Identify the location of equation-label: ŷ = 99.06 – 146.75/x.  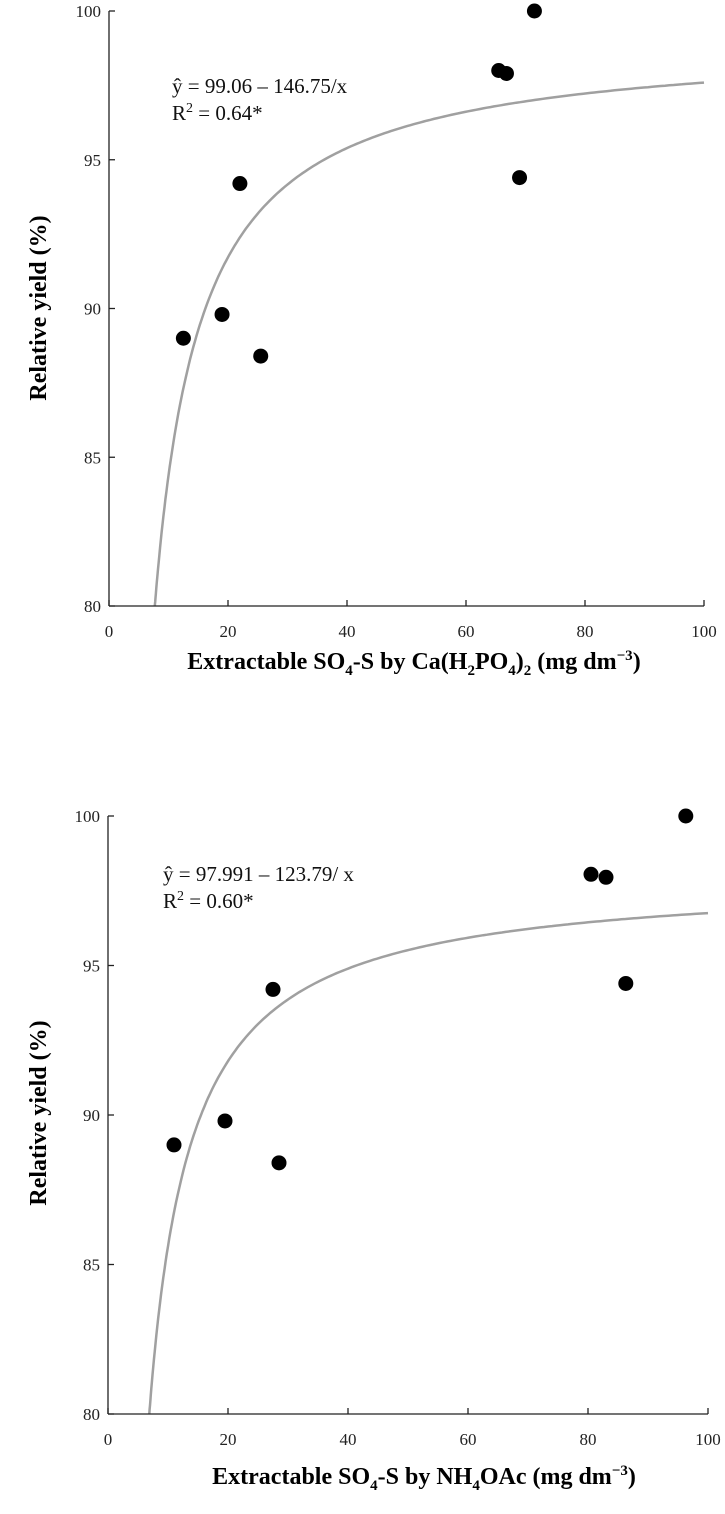
(260, 86).